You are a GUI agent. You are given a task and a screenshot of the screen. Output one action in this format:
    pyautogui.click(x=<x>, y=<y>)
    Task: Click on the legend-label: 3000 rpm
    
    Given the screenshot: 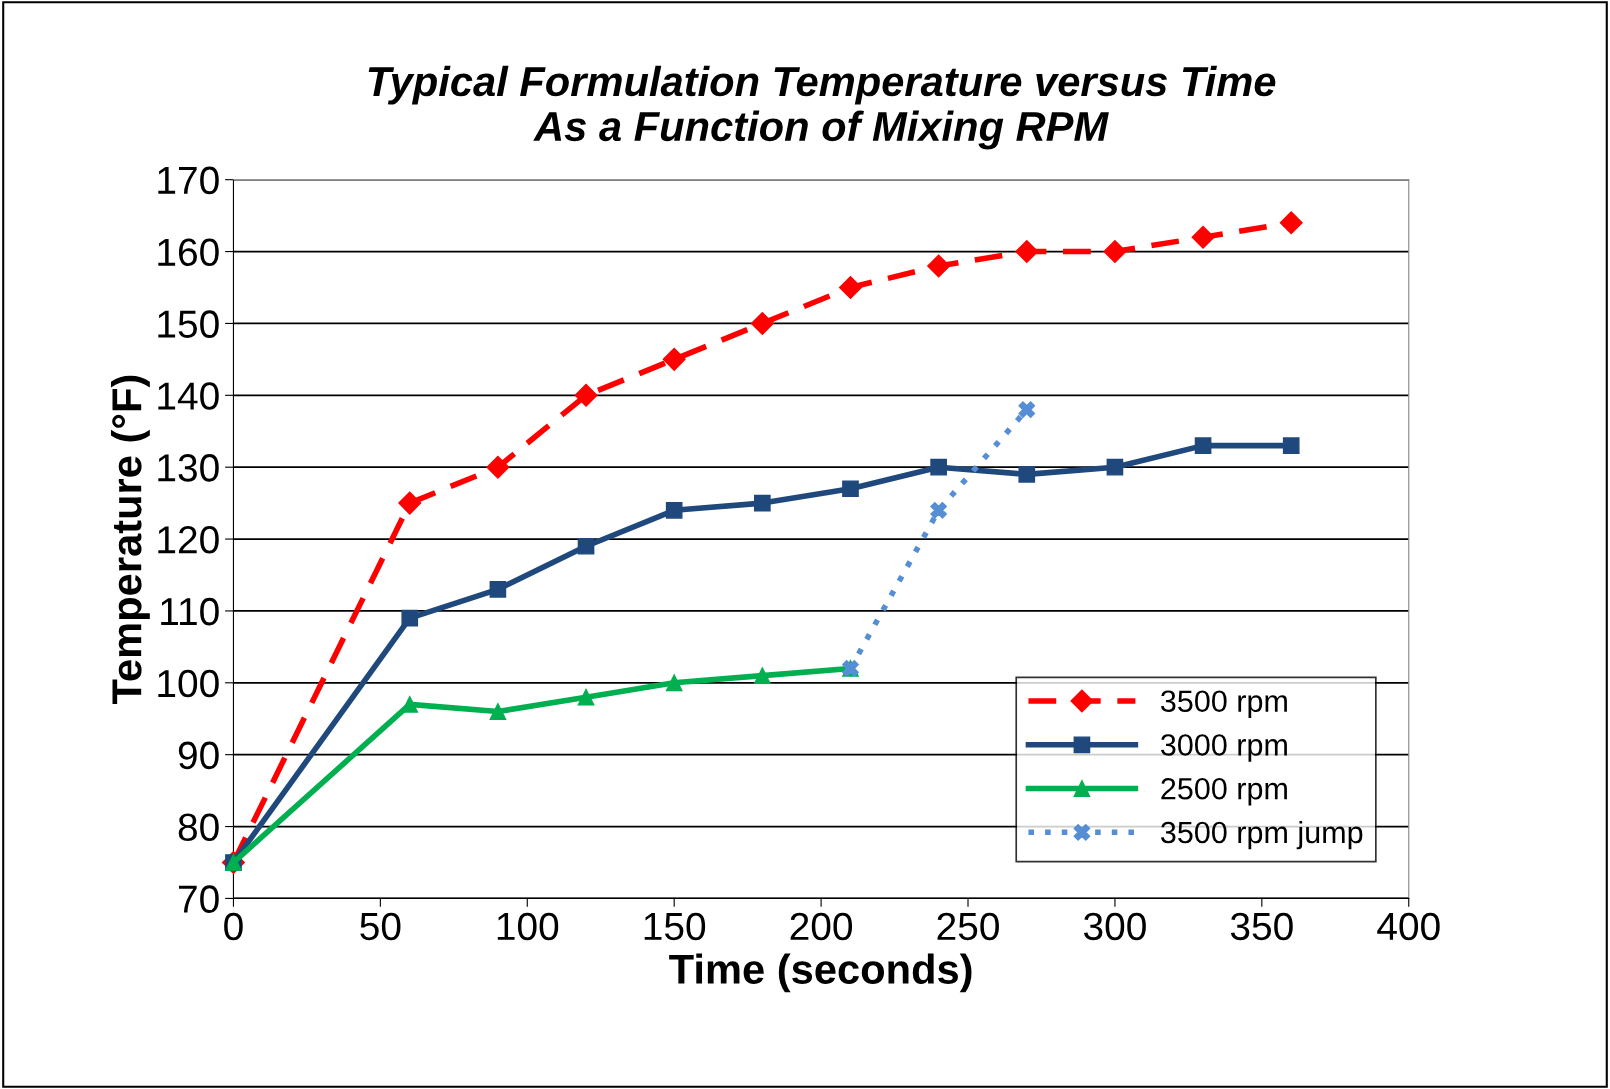 What is the action you would take?
    pyautogui.click(x=1224, y=748)
    